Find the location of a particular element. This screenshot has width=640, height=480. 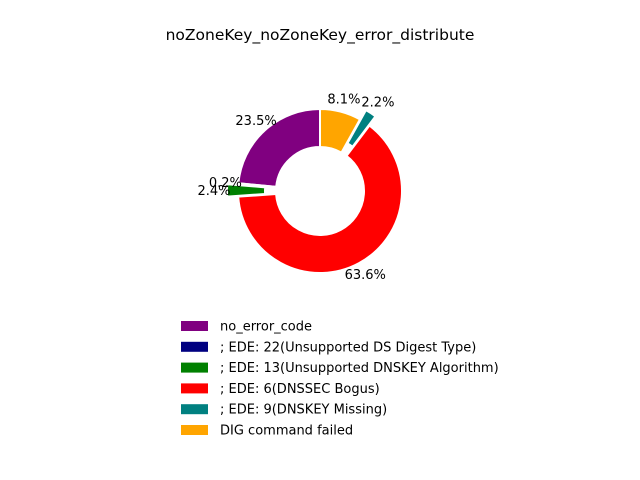

legend-label-no-error-code: no_error_code is located at coordinates (266, 327).